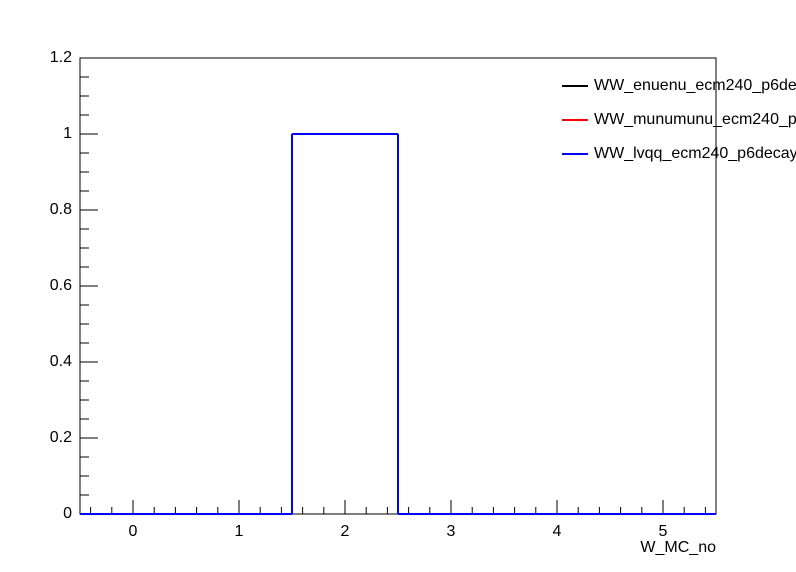  What do you see at coordinates (61, 437) in the screenshot?
I see `y-tick-label: 0.2` at bounding box center [61, 437].